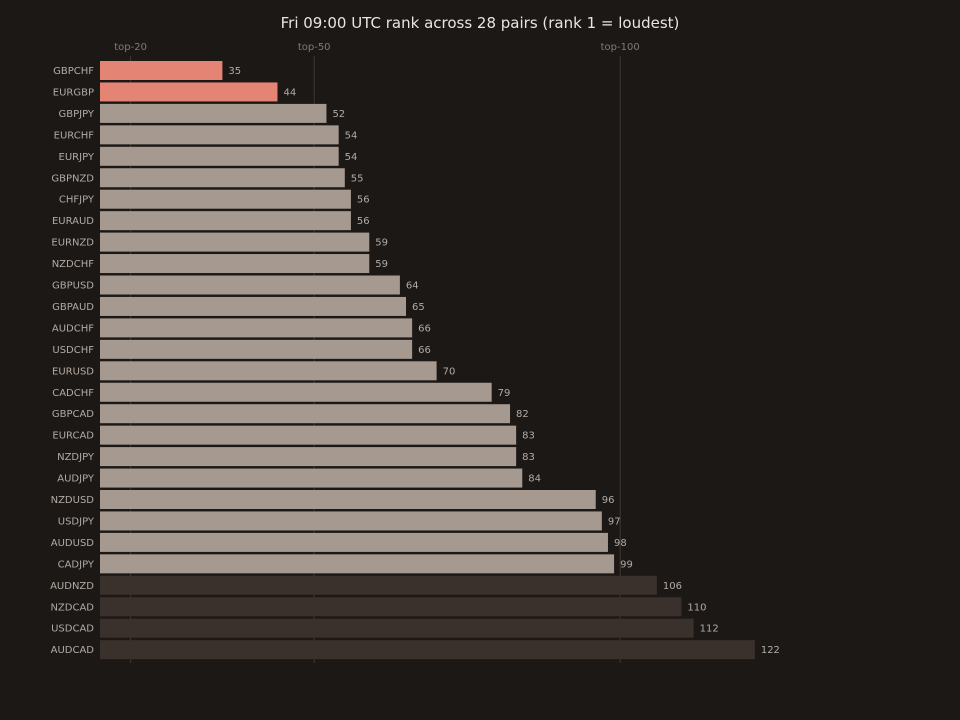  I want to click on value-label-gbpcad: 82, so click(522, 414).